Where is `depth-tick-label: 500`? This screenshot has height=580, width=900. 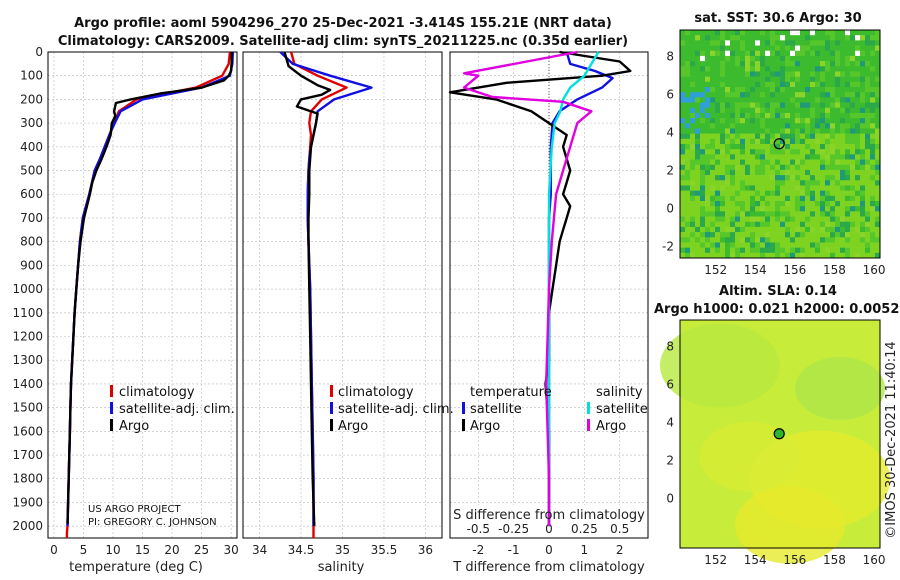
depth-tick-label: 500 is located at coordinates (31, 171).